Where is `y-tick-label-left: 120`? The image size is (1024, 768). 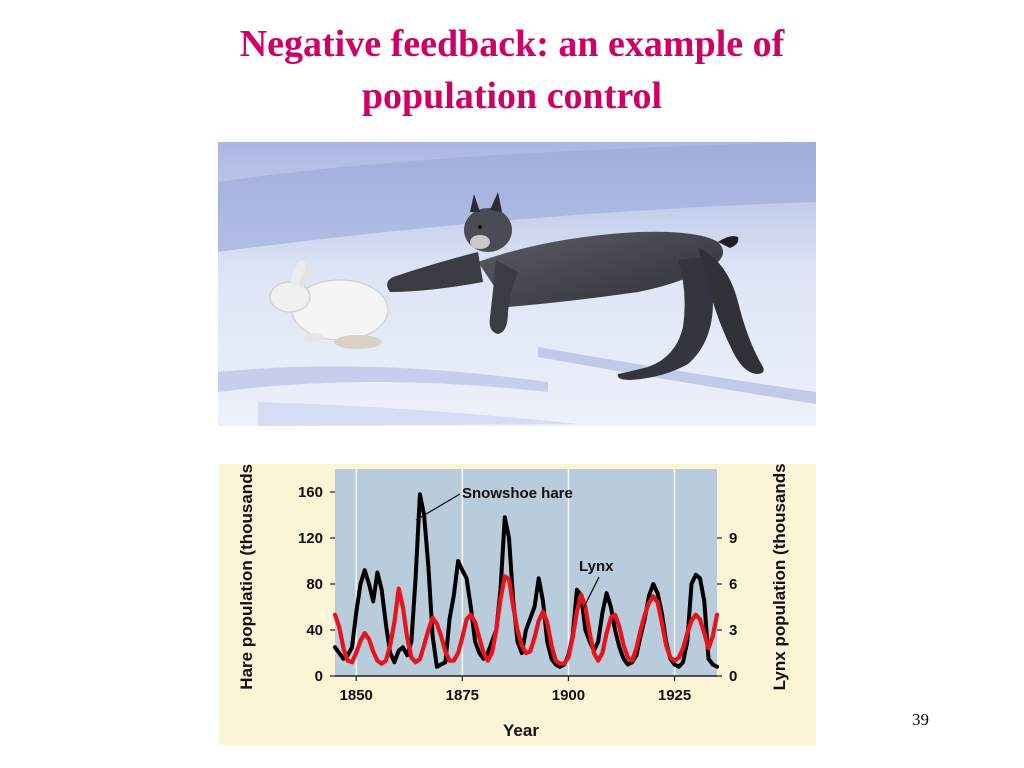
y-tick-label-left: 120 is located at coordinates (310, 538).